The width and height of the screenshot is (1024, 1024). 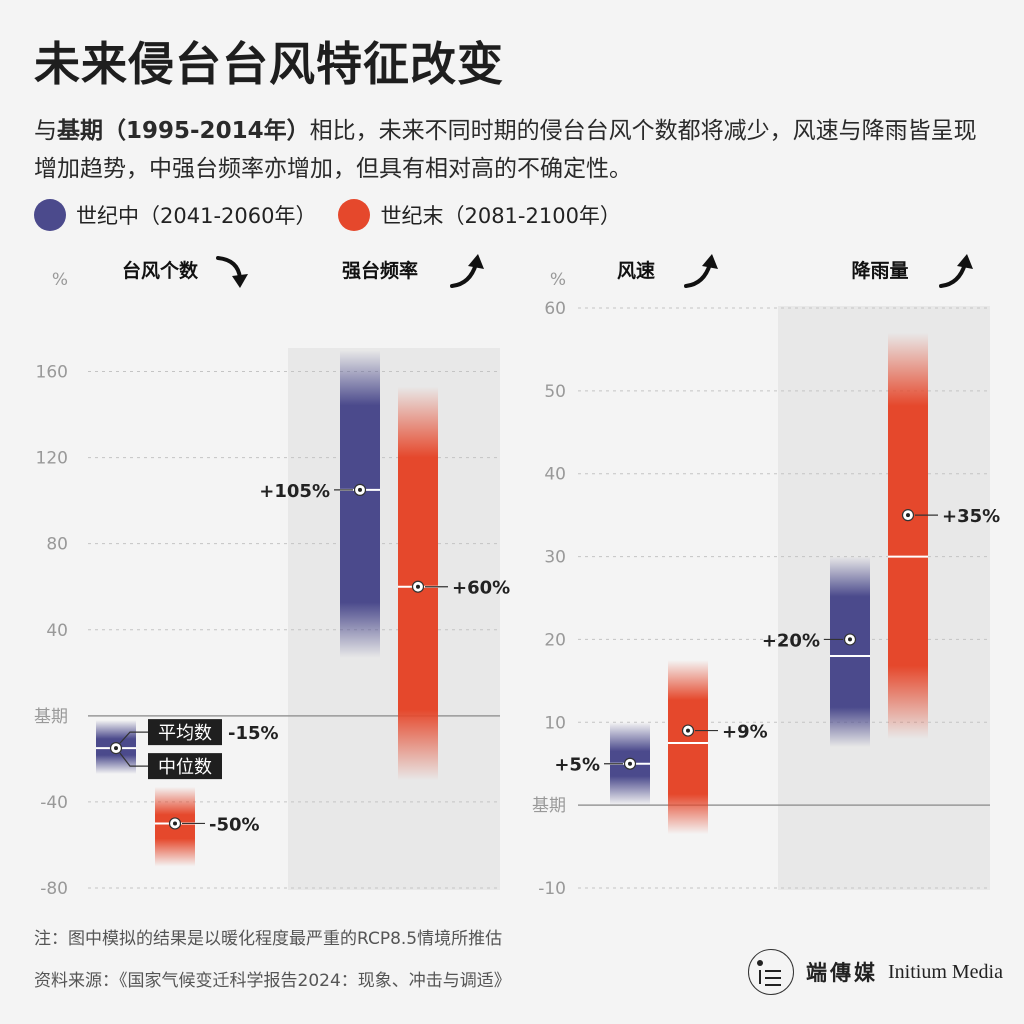 I want to click on legend-swatch-end-century, so click(x=354, y=215).